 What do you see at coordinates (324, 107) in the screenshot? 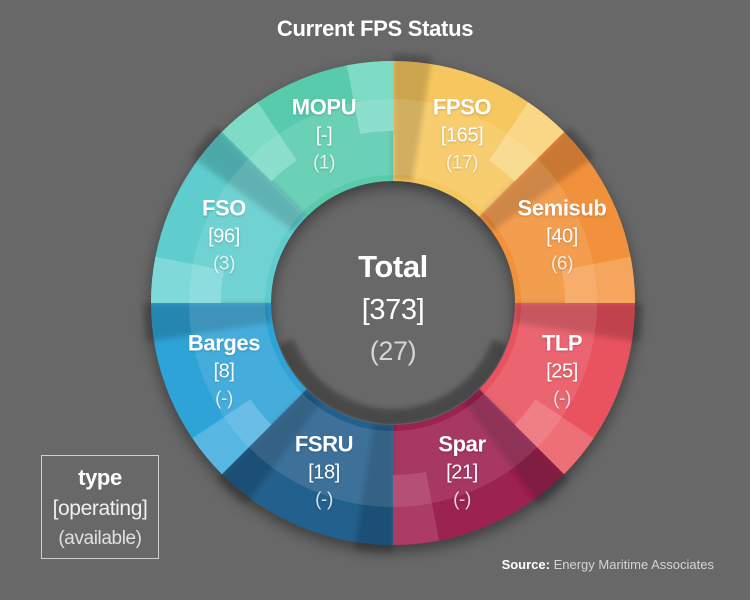
I see `segment-name: MOPU` at bounding box center [324, 107].